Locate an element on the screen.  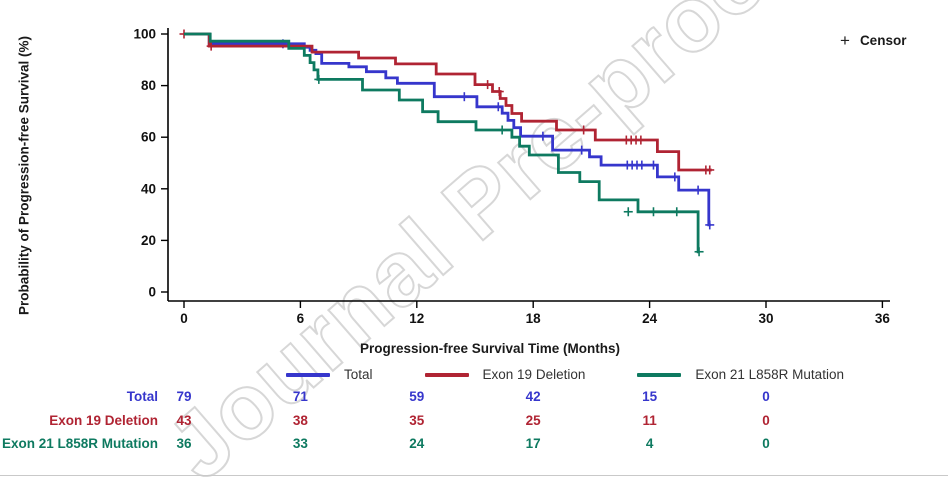
legend-item: Total is located at coordinates (329, 374).